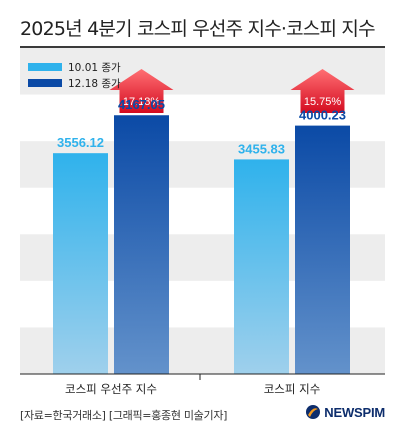  I want to click on value-label-2-1: 4167.05, so click(141, 104).